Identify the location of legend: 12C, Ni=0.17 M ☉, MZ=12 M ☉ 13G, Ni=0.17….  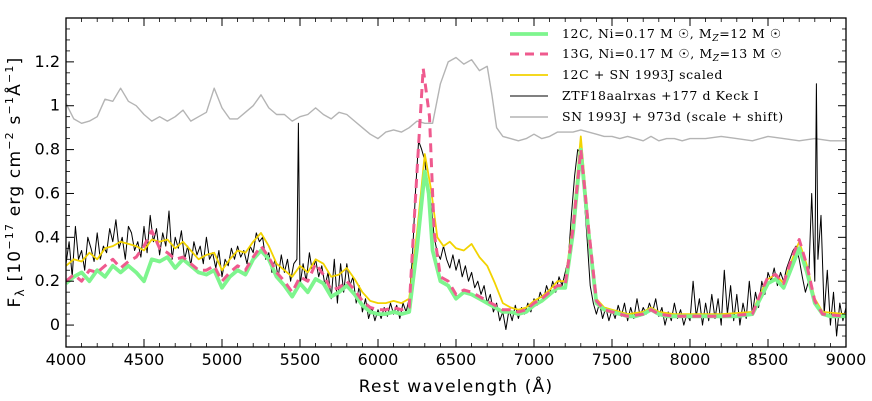
(647, 75).